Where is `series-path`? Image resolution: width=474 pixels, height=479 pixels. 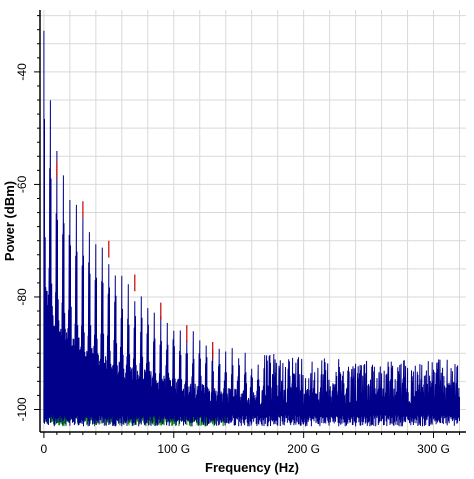 series-path is located at coordinates (135, 260).